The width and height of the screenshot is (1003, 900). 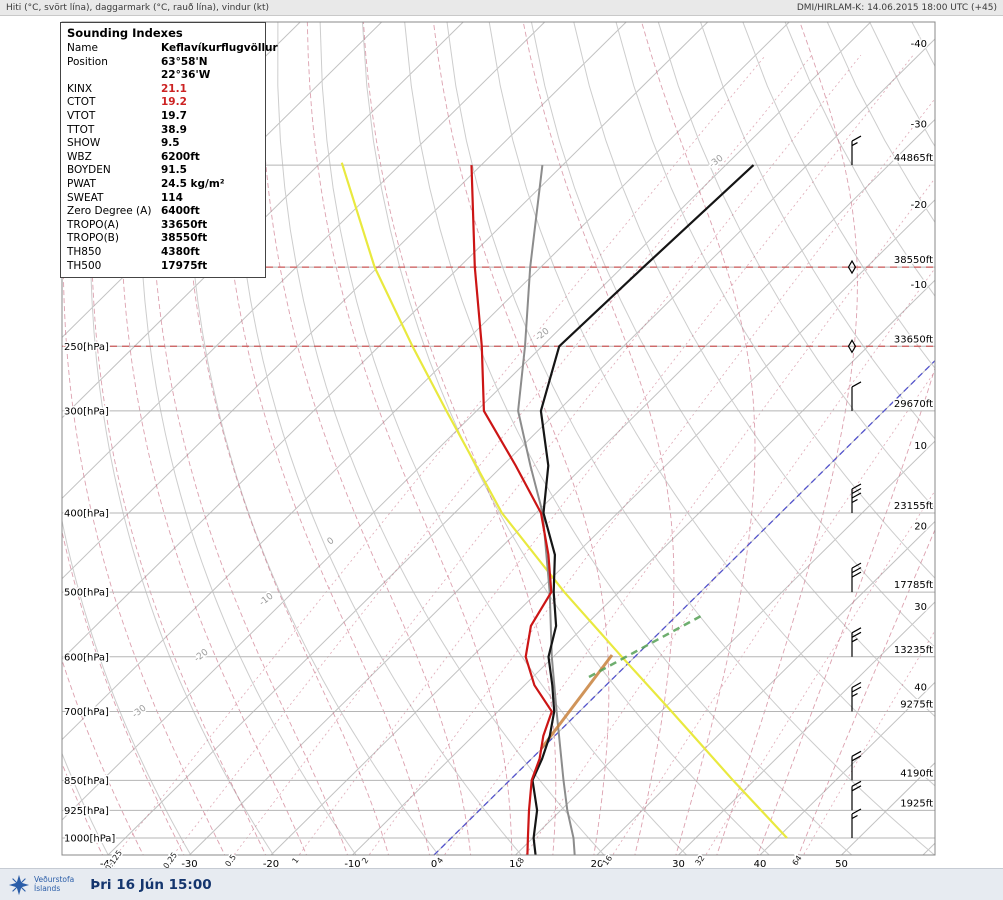 I want to click on logo-line1: Veðurstofa, so click(x=54, y=879).